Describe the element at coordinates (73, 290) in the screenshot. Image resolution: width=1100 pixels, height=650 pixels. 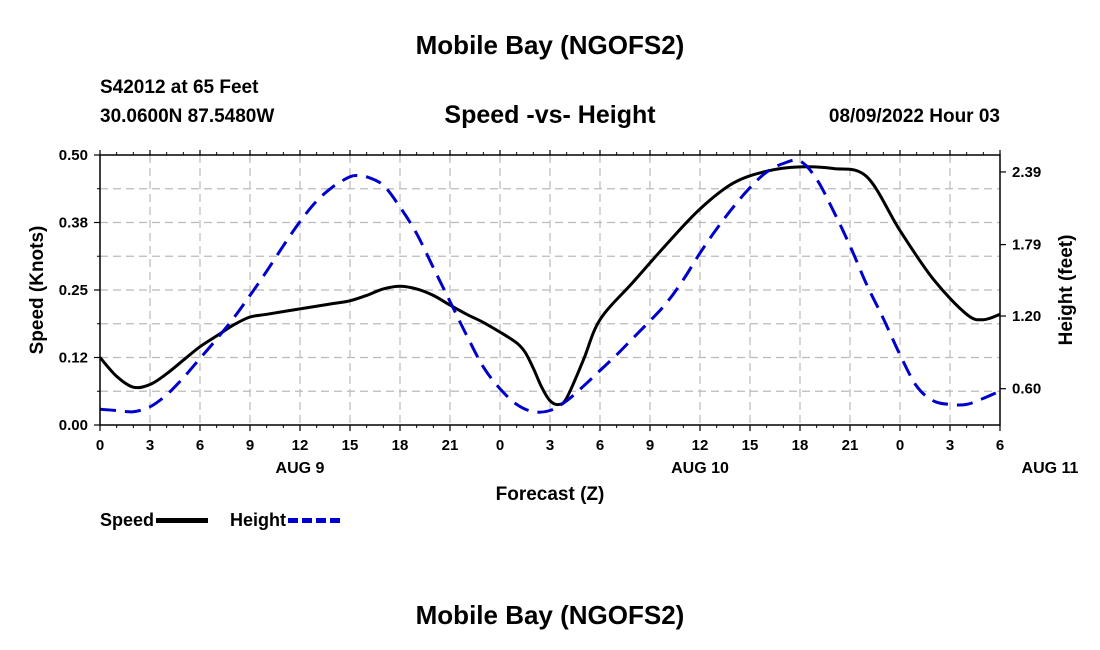
I see `y-tick-label: 0.25` at that location.